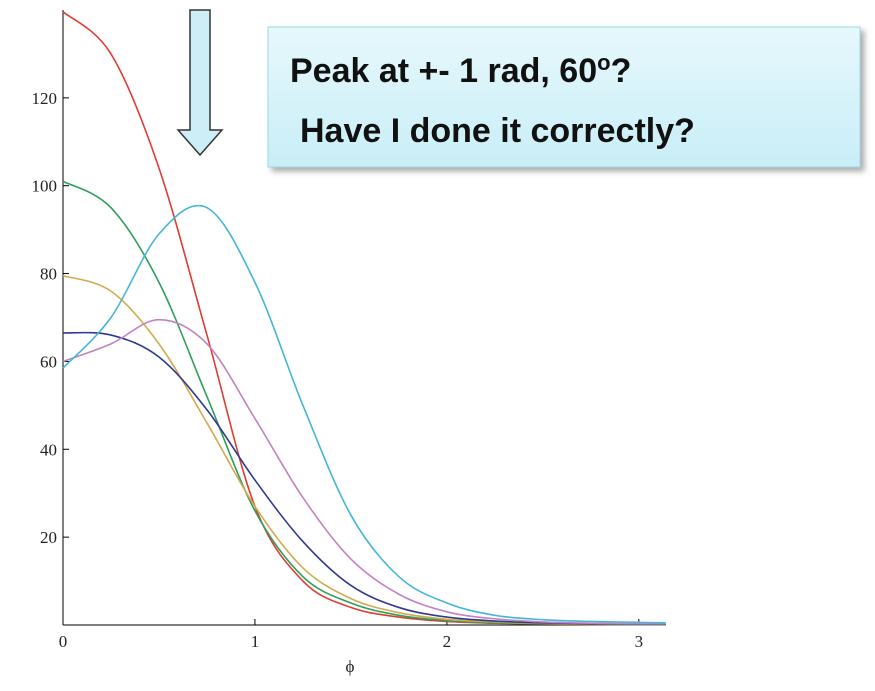 This screenshot has height=691, width=875. Describe the element at coordinates (443, 71) in the screenshot. I see `annotation-text: Peak at +- 1 rad, 60` at that location.